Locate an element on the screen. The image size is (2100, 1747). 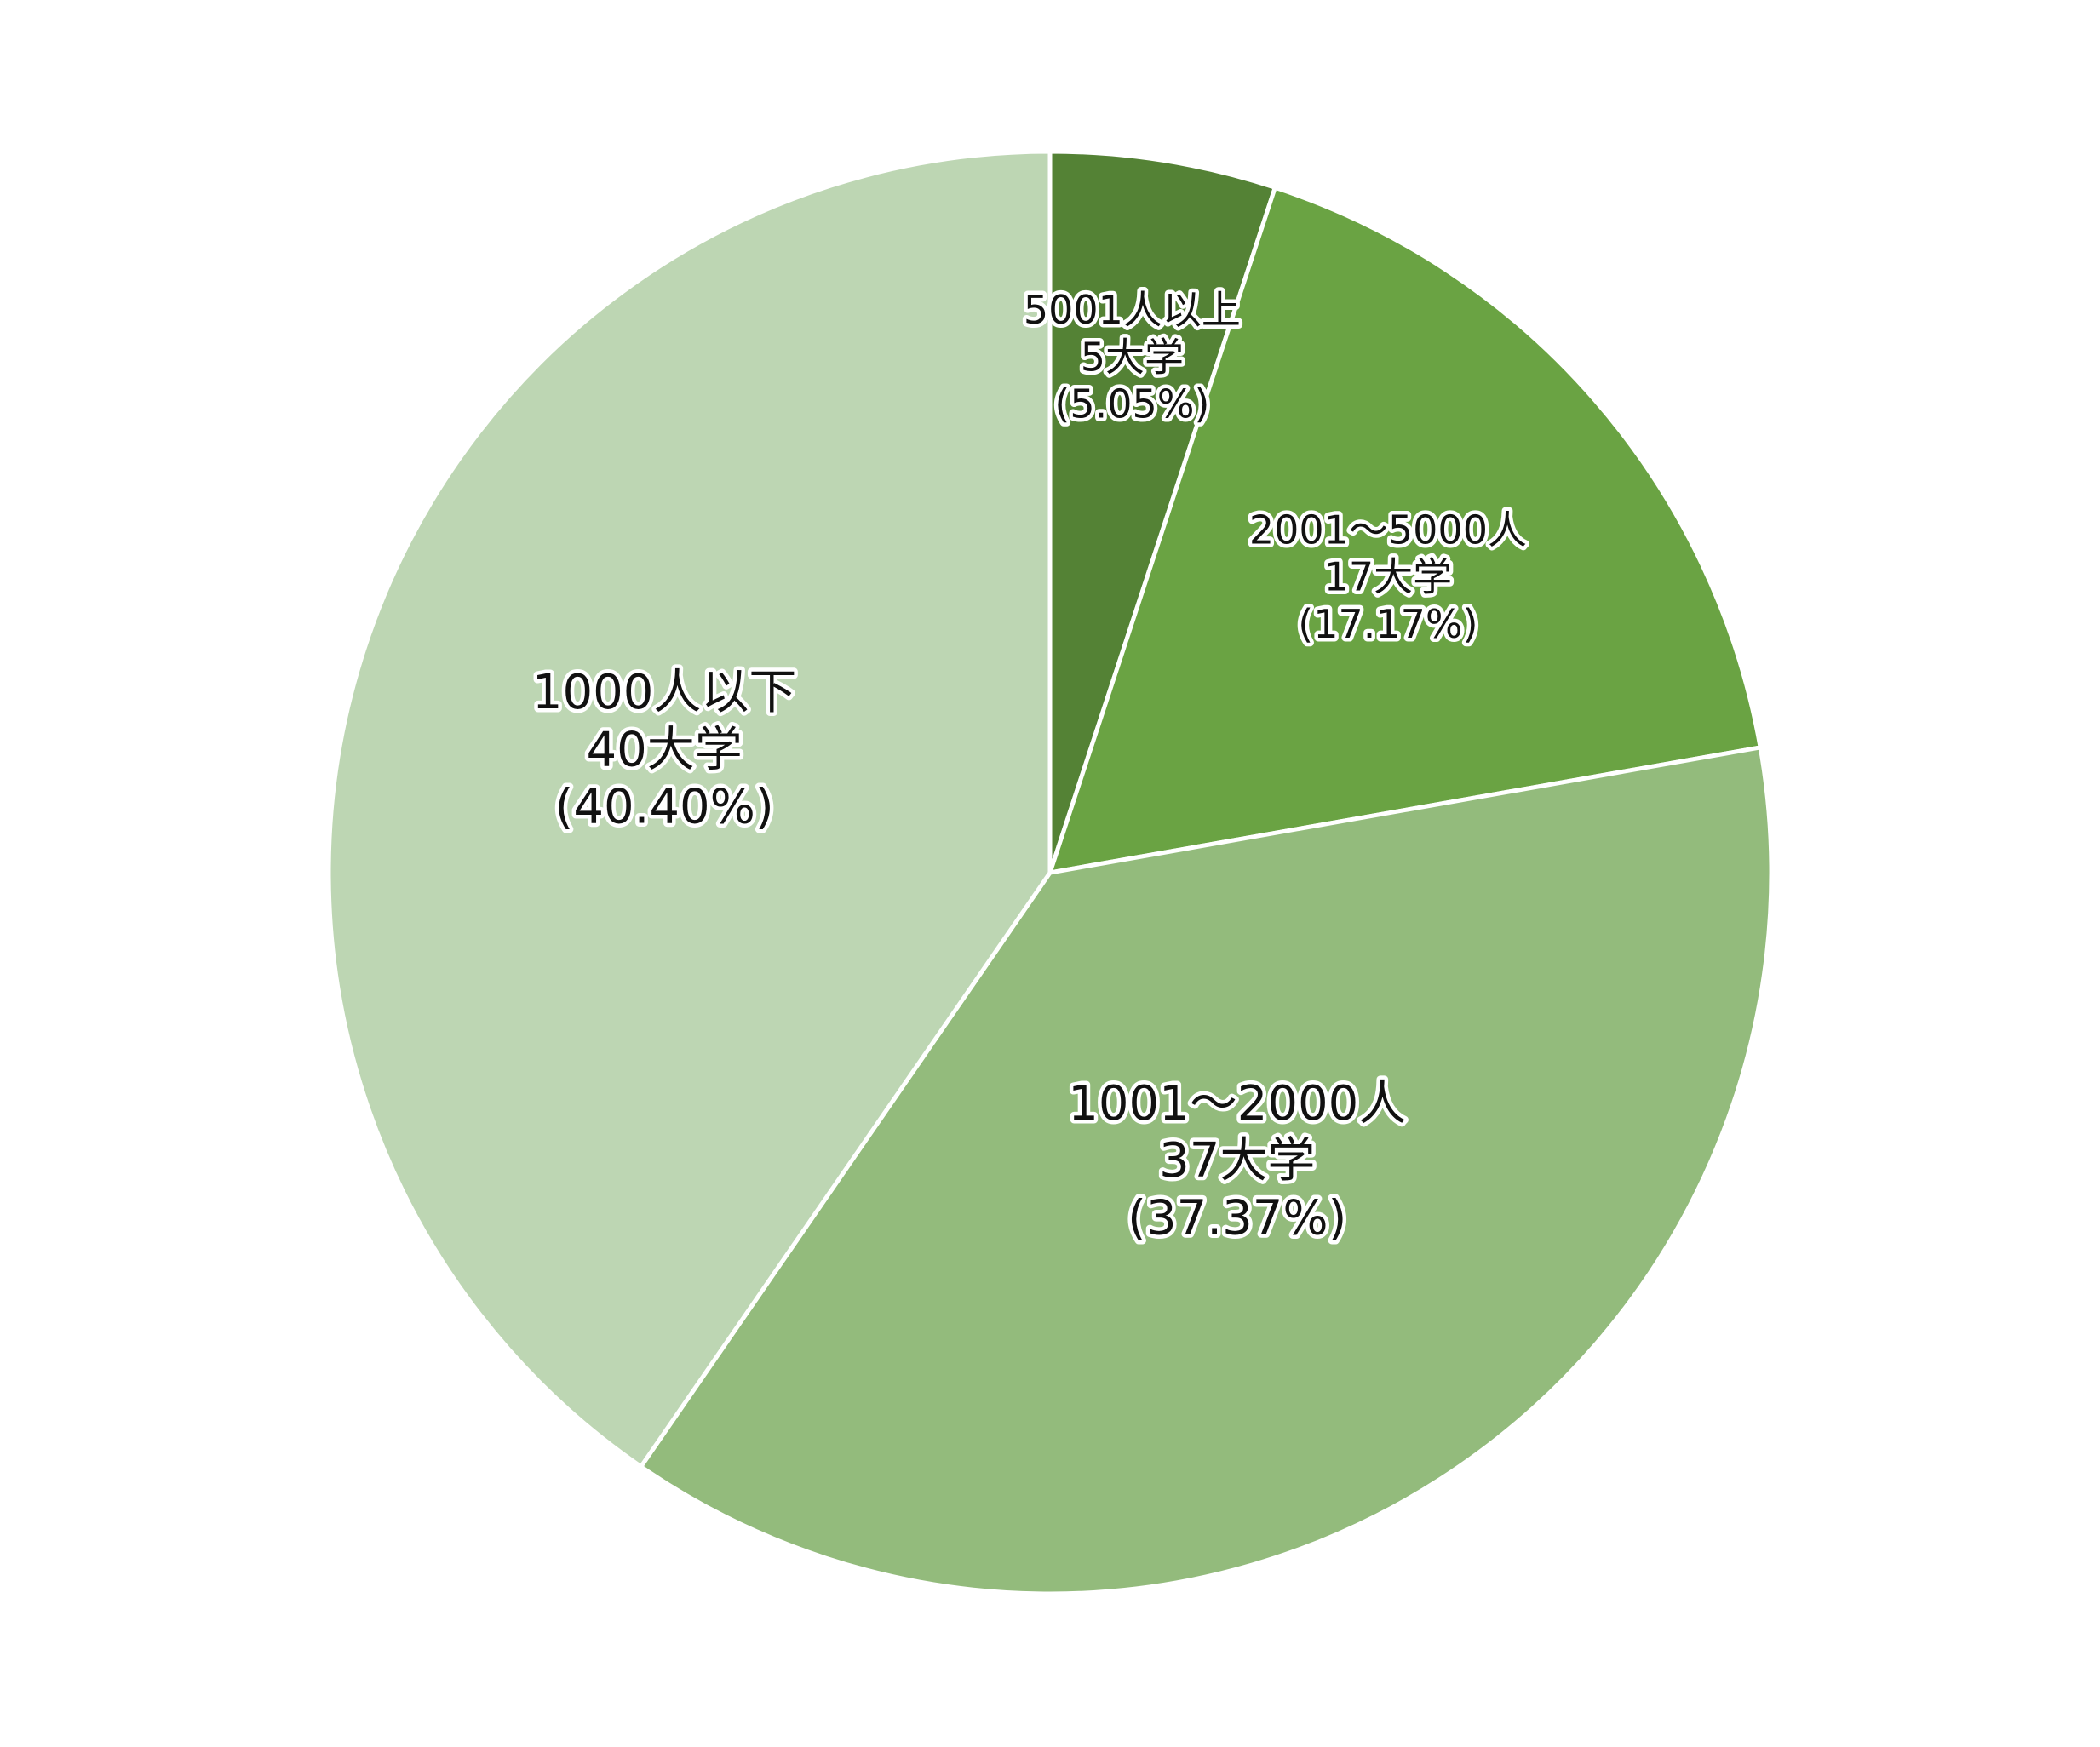
pie-label-category: 5001人以上 is located at coordinates (1132, 310).